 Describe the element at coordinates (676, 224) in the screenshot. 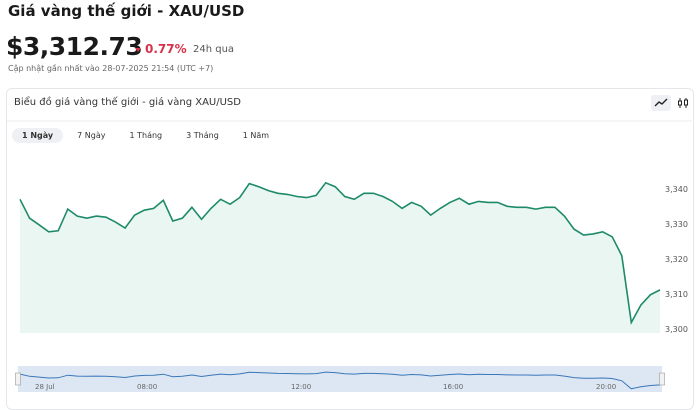

I see `y-tick-label: 3,330` at that location.